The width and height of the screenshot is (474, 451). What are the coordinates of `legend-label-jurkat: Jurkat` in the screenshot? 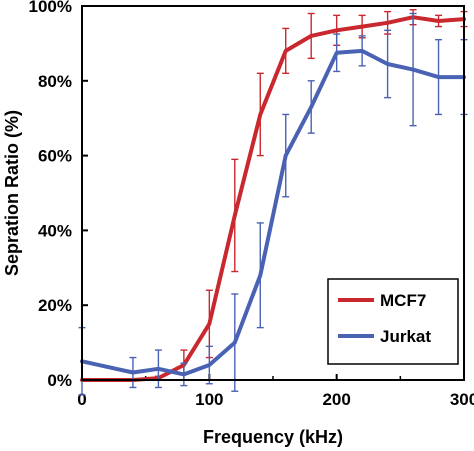 It's located at (405, 336).